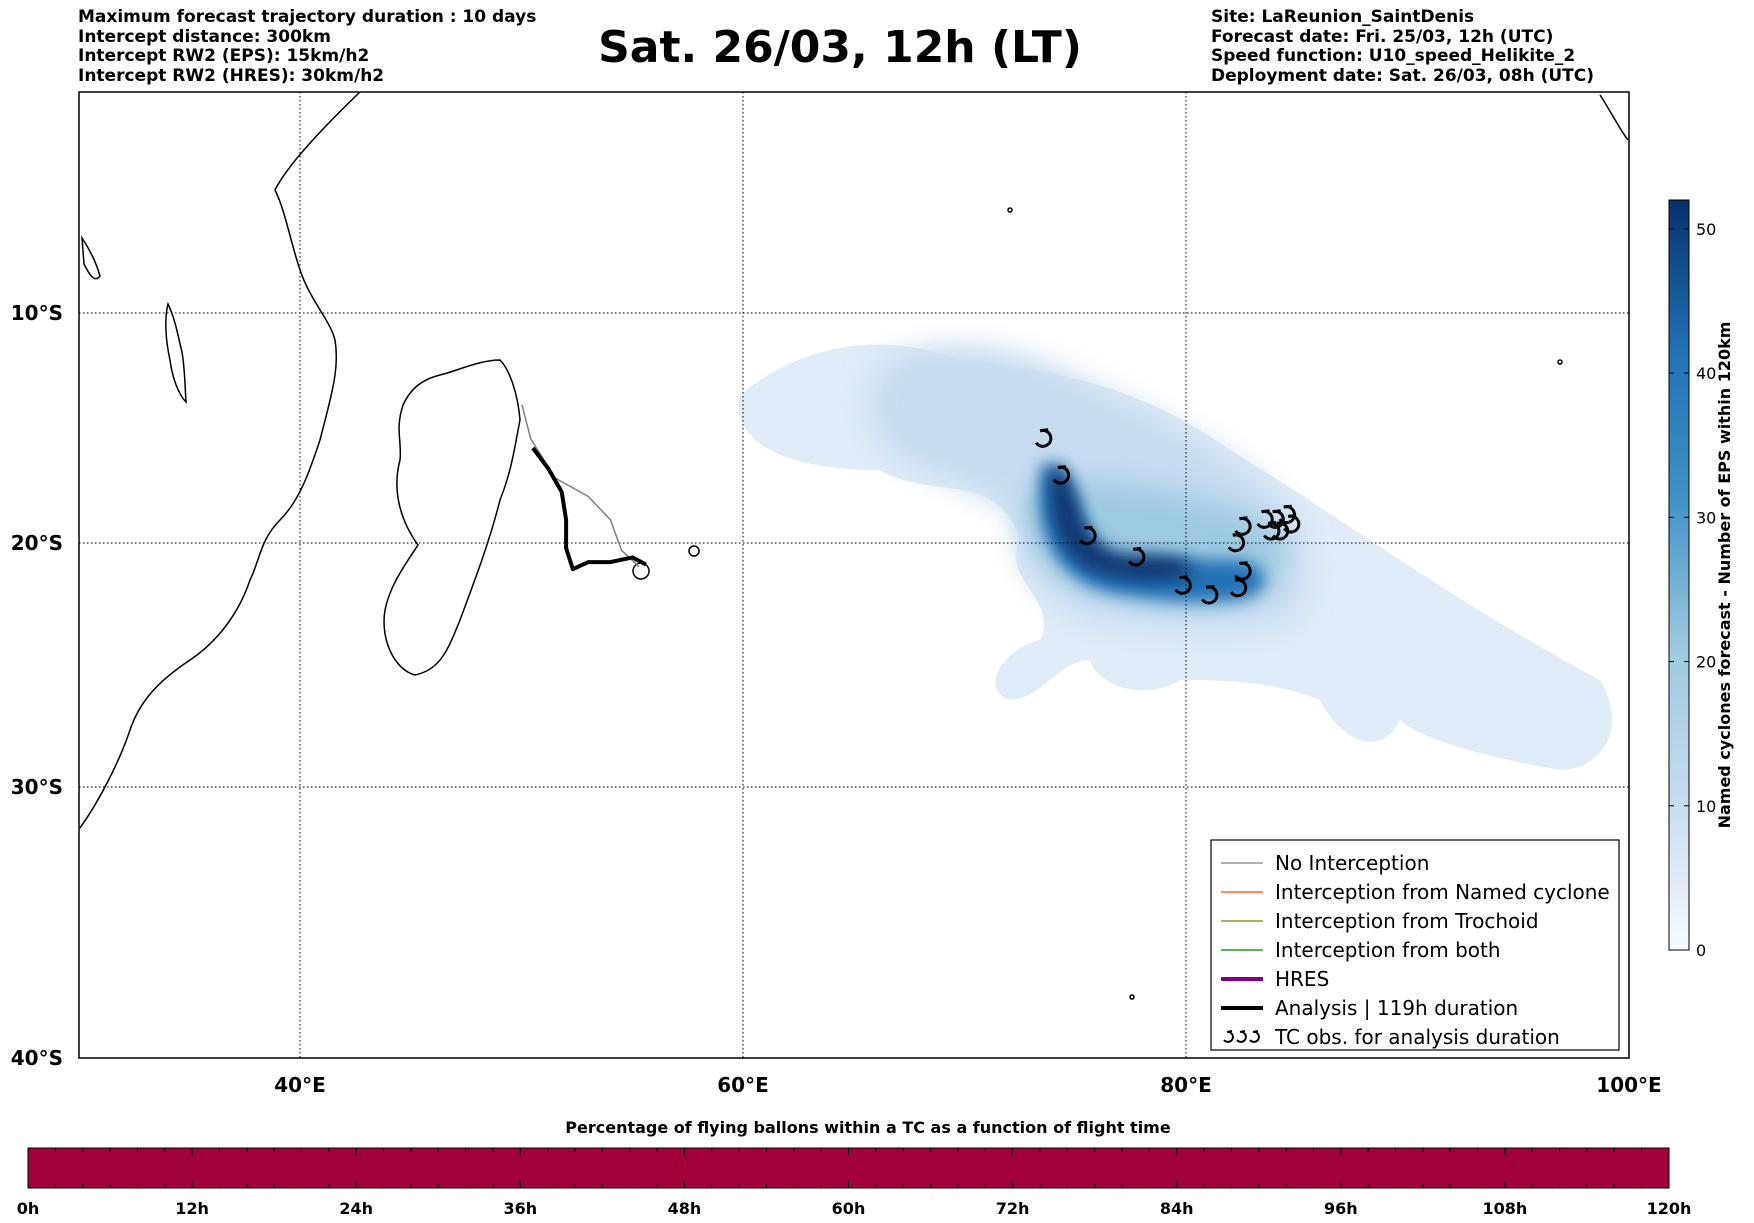 This screenshot has height=1223, width=1754. What do you see at coordinates (967, 1085) in the screenshot?
I see `lon-ticks: 40°E 60°E 80°E 100°E` at bounding box center [967, 1085].